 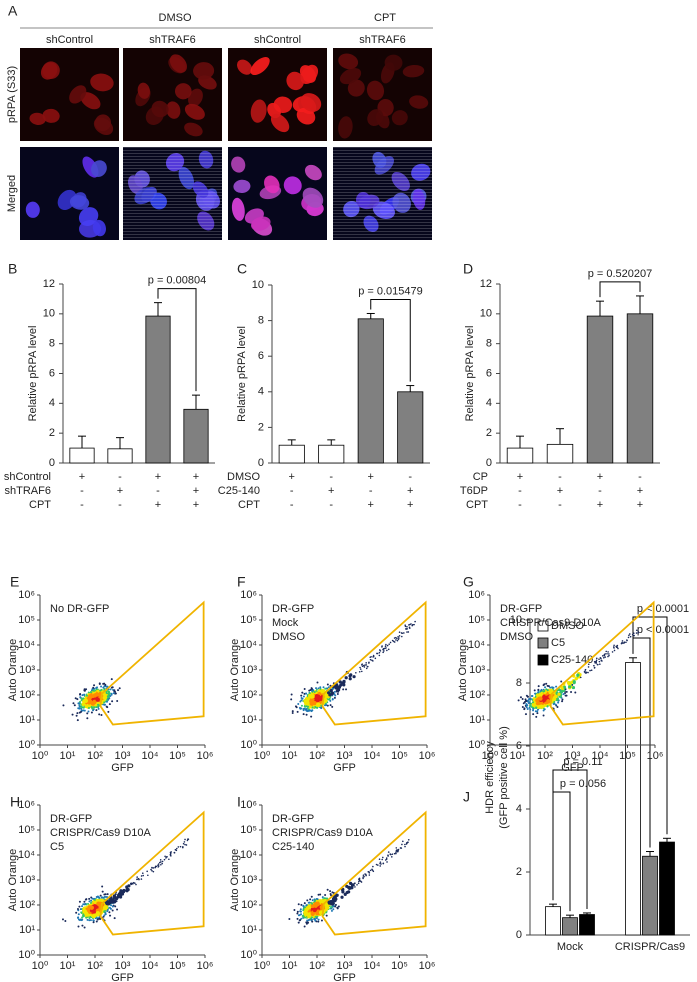 What do you see at coordinates (602, 663) in the screenshot?
I see `gate` at bounding box center [602, 663].